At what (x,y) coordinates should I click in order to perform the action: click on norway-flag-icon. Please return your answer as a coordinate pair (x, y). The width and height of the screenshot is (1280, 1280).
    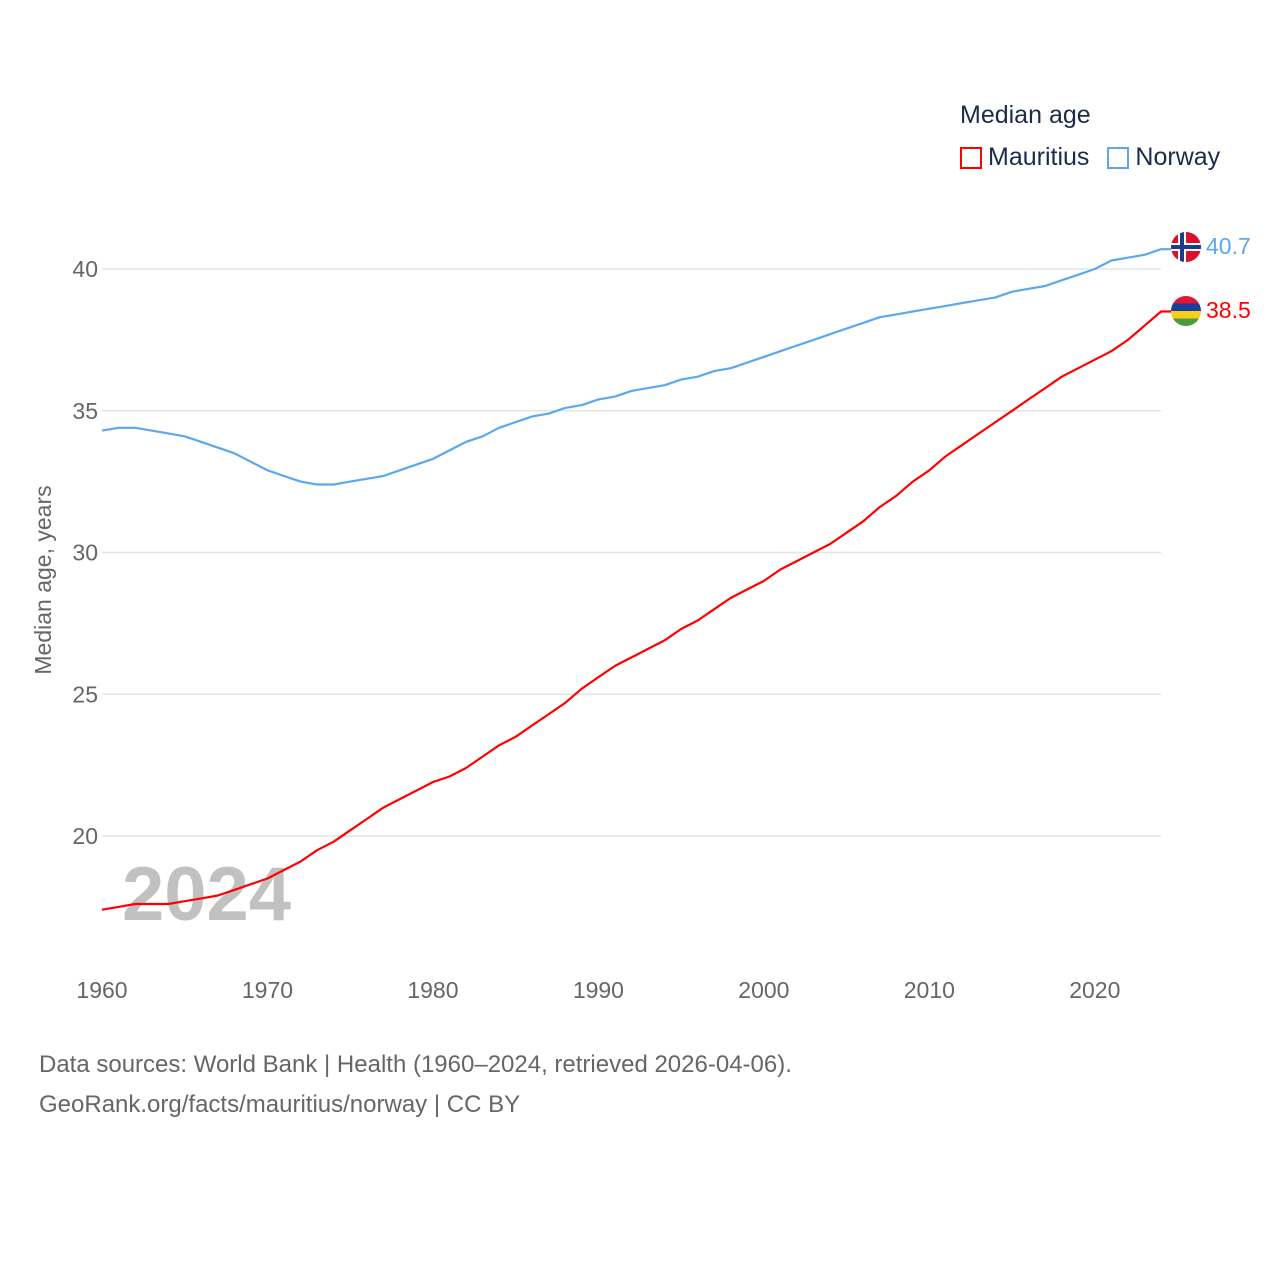
    Looking at the image, I should click on (1186, 247).